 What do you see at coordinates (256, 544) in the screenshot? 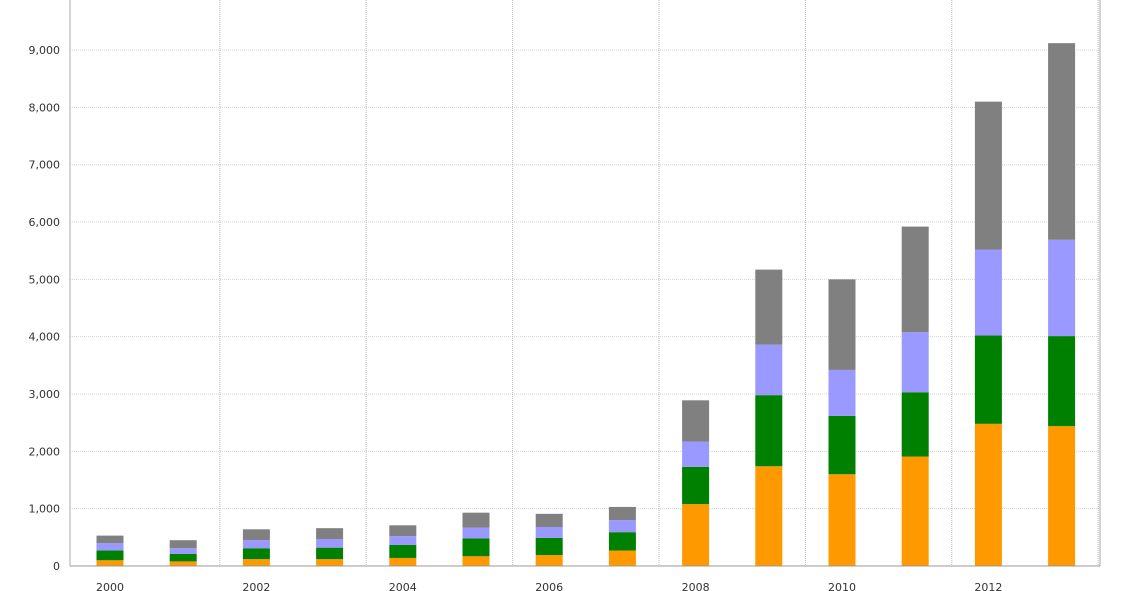
I see `bar-segment-2002-s3` at bounding box center [256, 544].